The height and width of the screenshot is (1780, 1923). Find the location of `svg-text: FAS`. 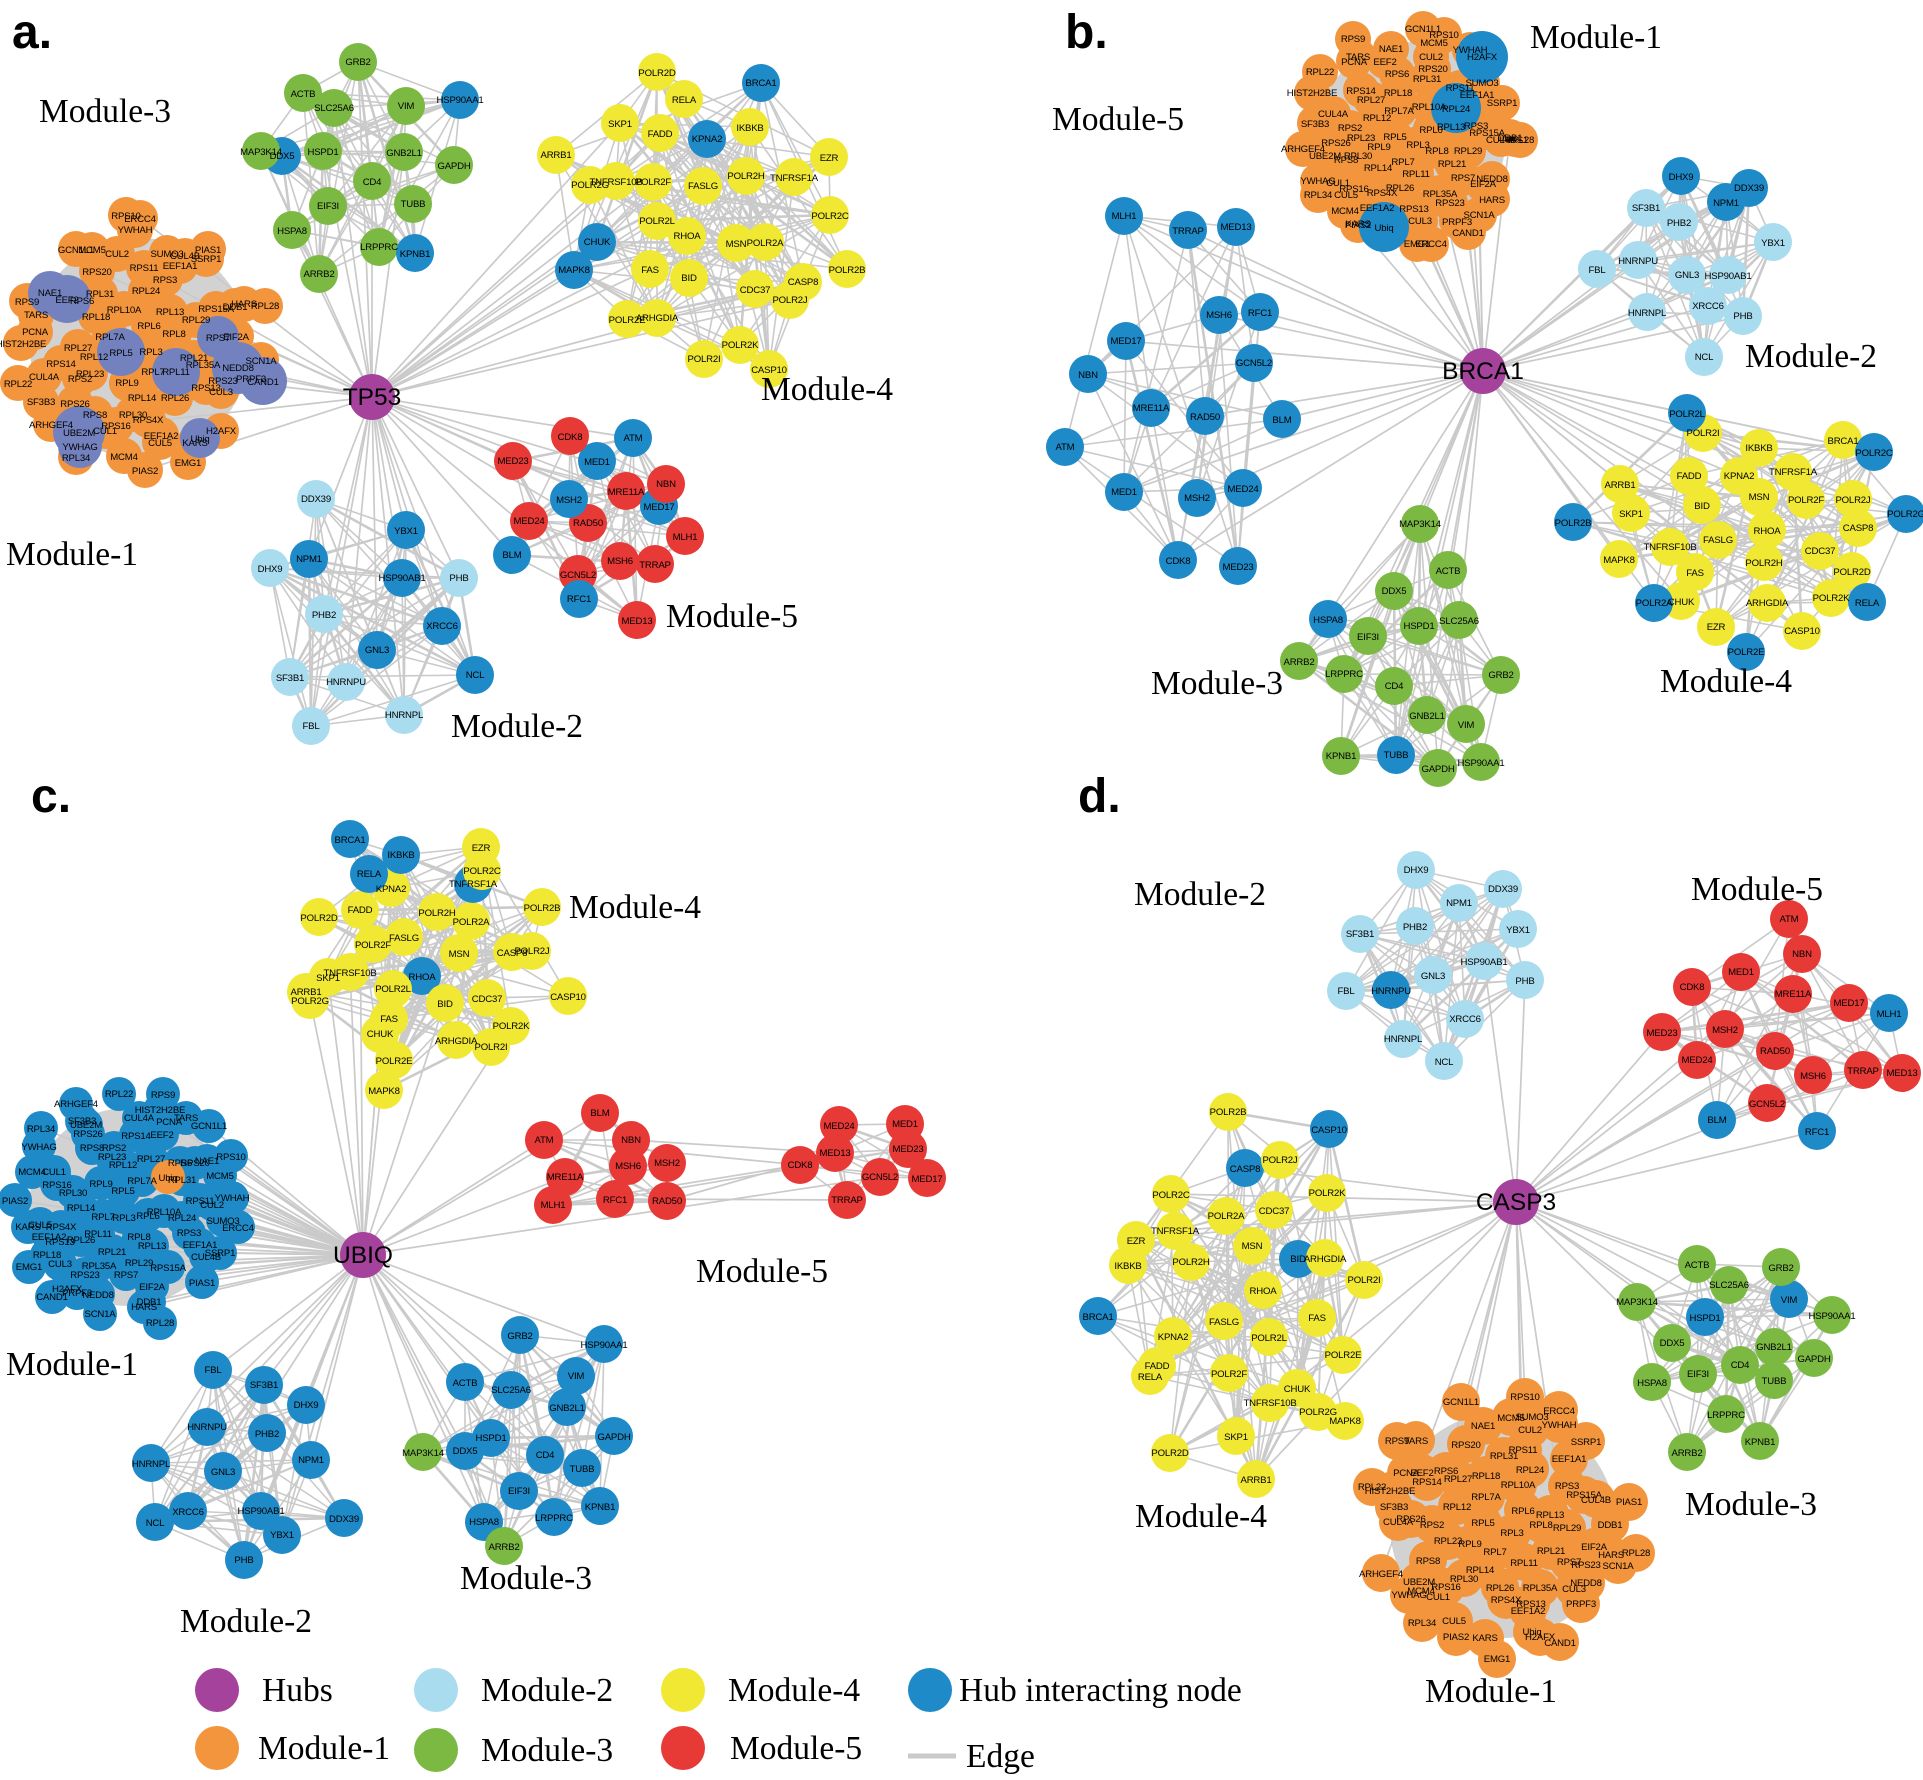

svg-text: FAS is located at coordinates (1317, 1318).